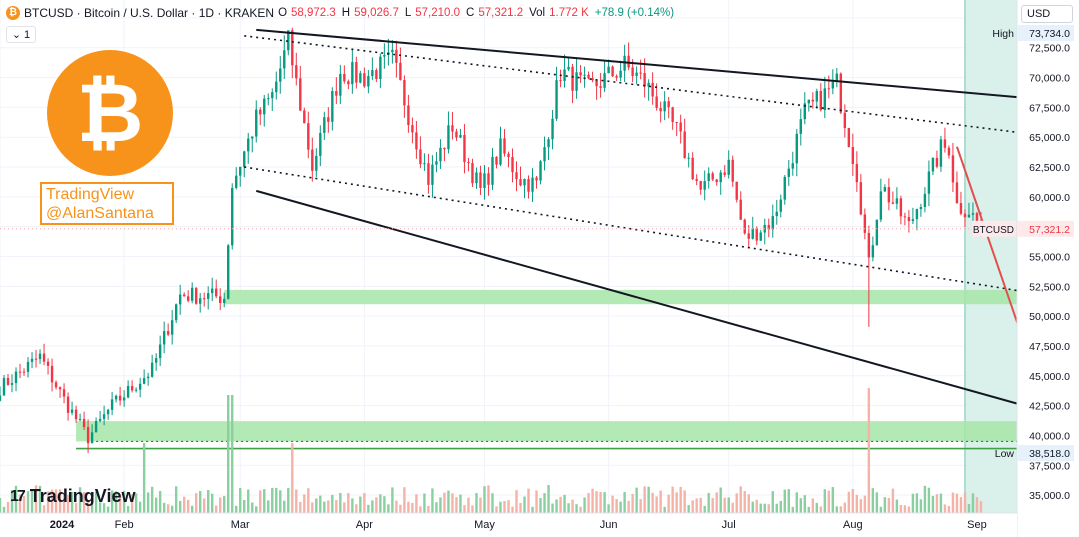 The image size is (1079, 537). Describe the element at coordinates (508, 524) in the screenshot. I see `time-axis: 2024 Feb Mar Apr May Jun Jul Aug Sep` at that location.